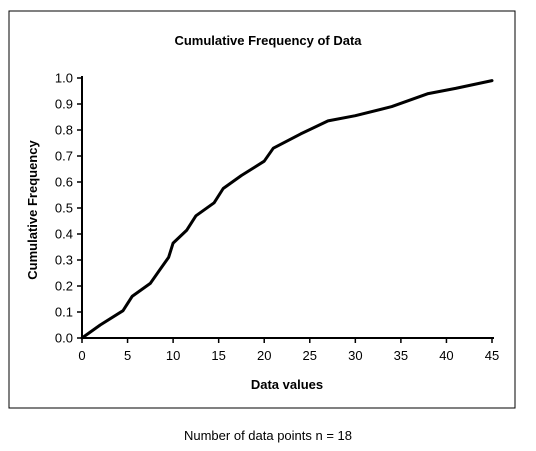 The width and height of the screenshot is (536, 451). Describe the element at coordinates (287, 384) in the screenshot. I see `x-axis-label: Data values` at that location.